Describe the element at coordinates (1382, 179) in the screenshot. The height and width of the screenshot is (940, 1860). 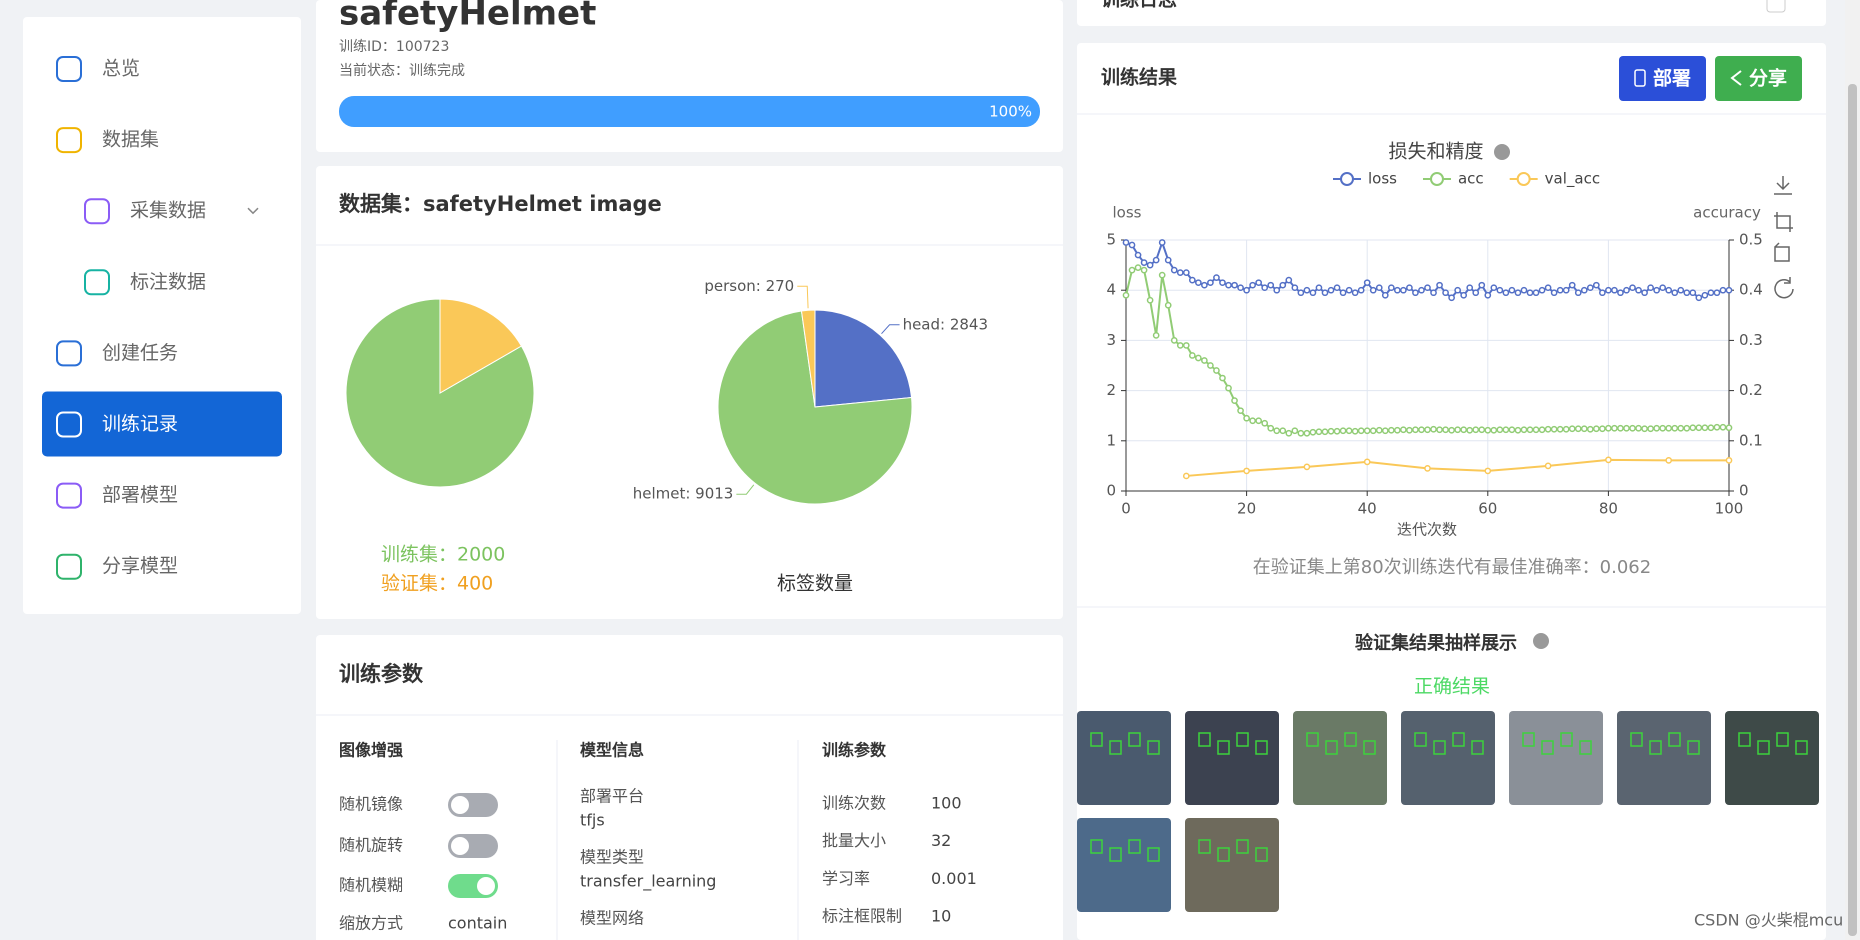
I see `legend-label: loss` at that location.